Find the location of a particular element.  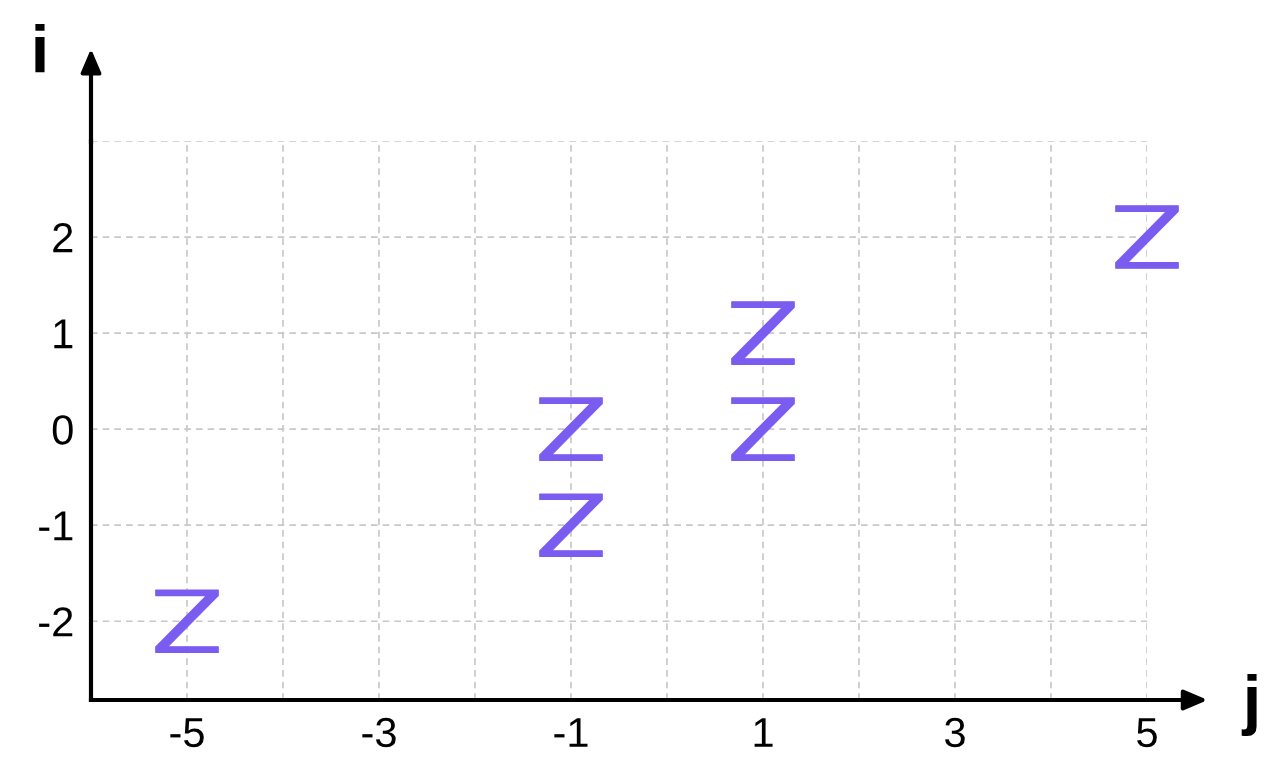

x-axis-title: j is located at coordinates (1249, 705).